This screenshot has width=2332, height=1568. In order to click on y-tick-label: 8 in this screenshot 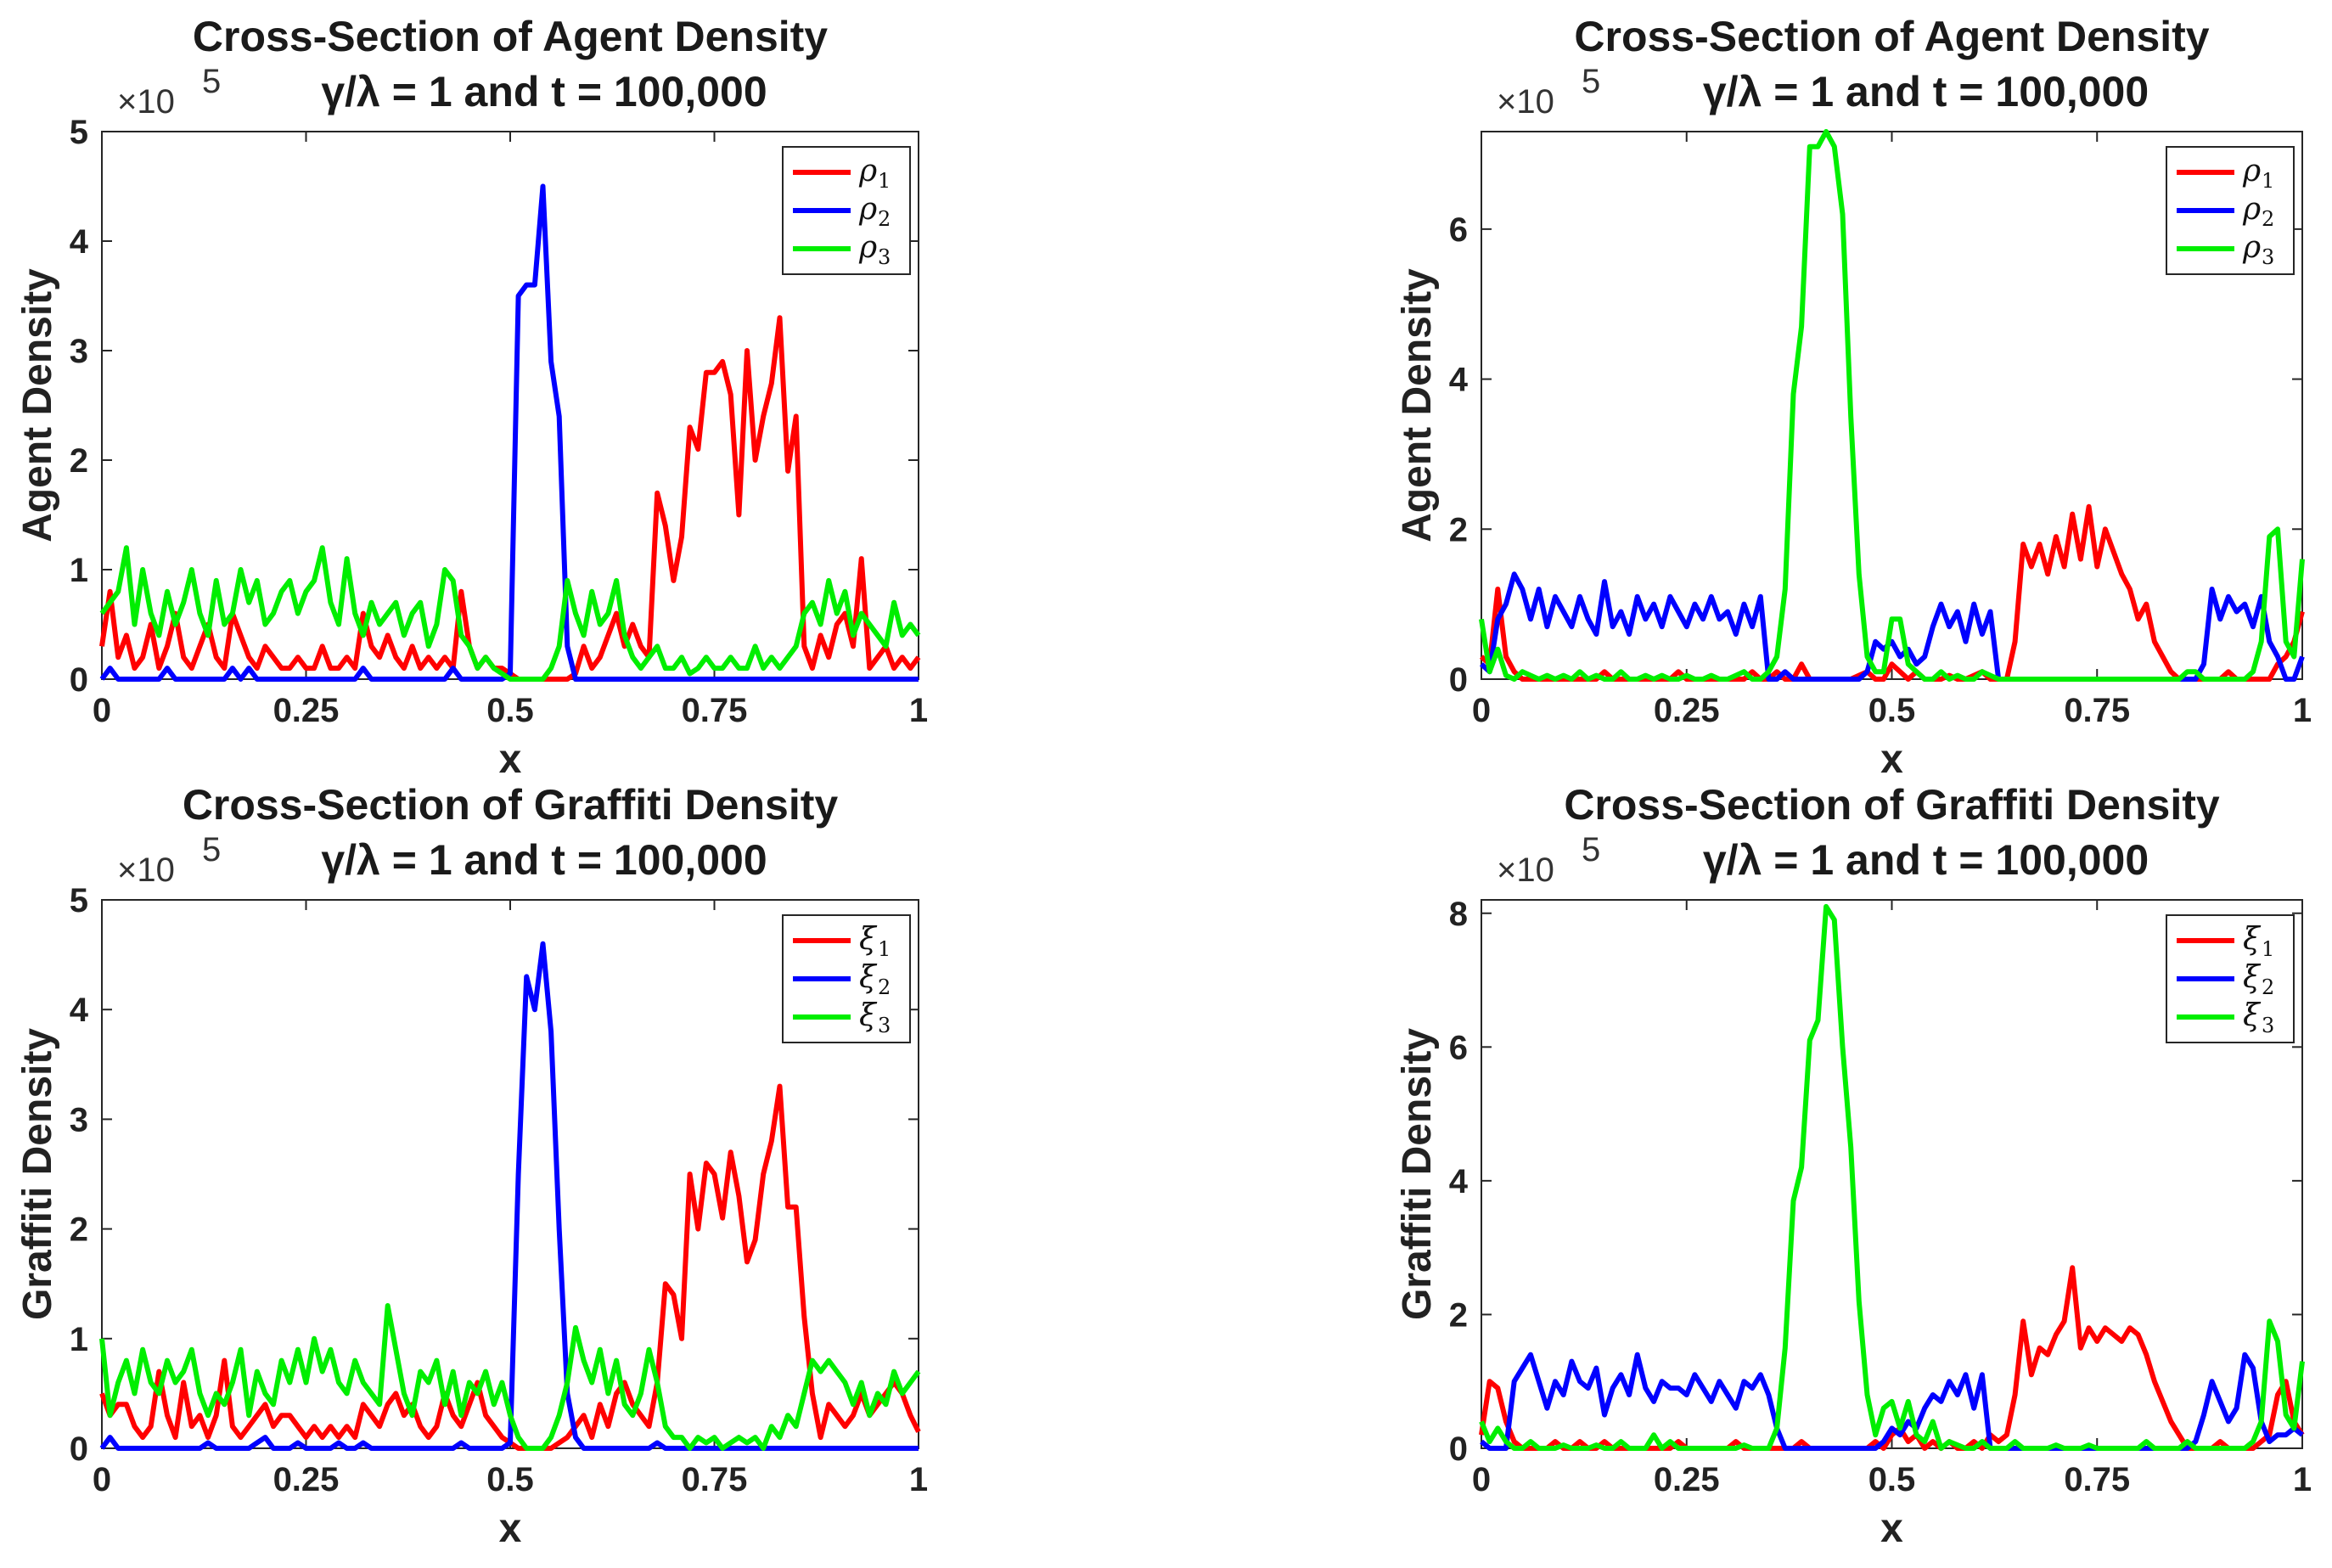, I will do `click(1459, 914)`.